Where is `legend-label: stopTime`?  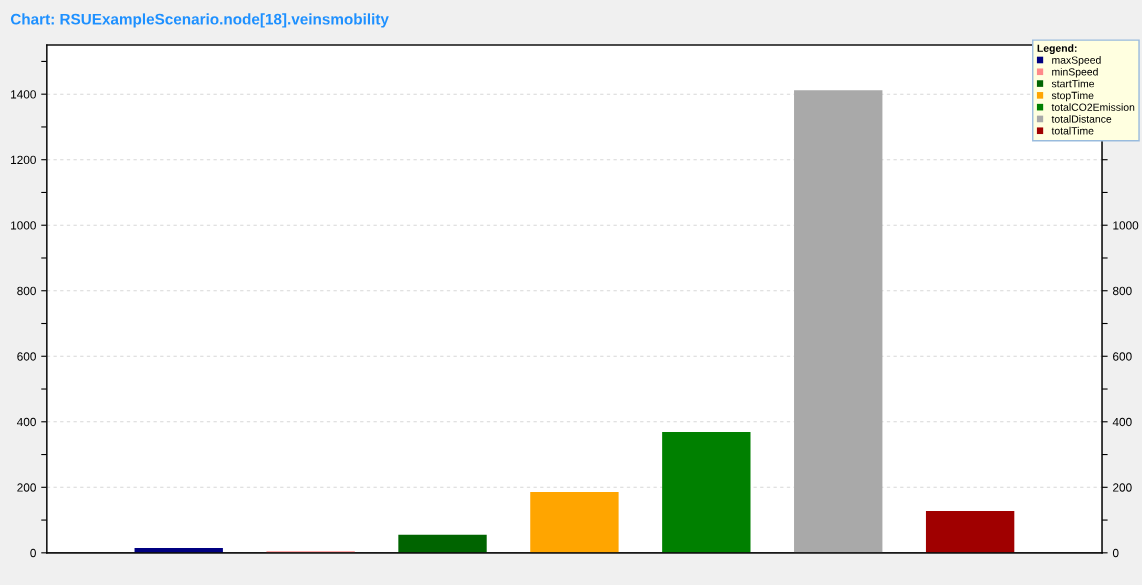 legend-label: stopTime is located at coordinates (1072, 96).